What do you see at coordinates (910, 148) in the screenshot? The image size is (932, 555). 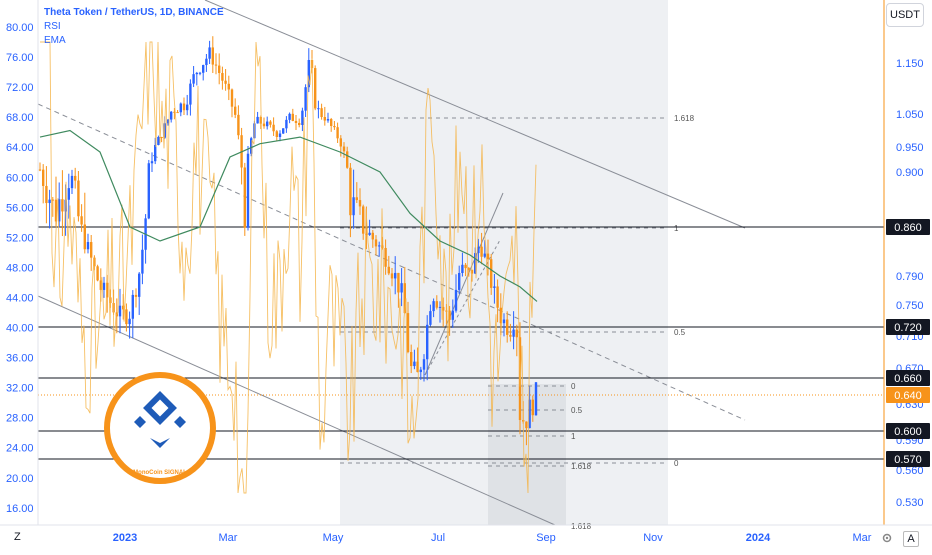 I see `right-axis-tick: 0.950` at bounding box center [910, 148].